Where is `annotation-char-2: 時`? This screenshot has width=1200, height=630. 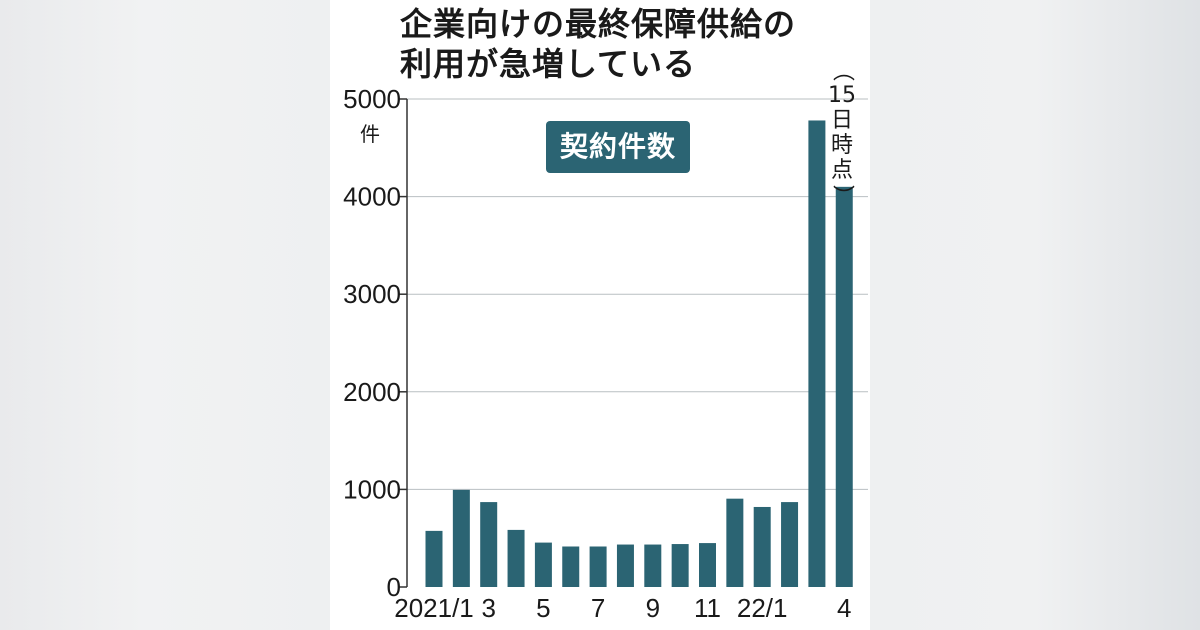 annotation-char-2: 時 is located at coordinates (841, 145).